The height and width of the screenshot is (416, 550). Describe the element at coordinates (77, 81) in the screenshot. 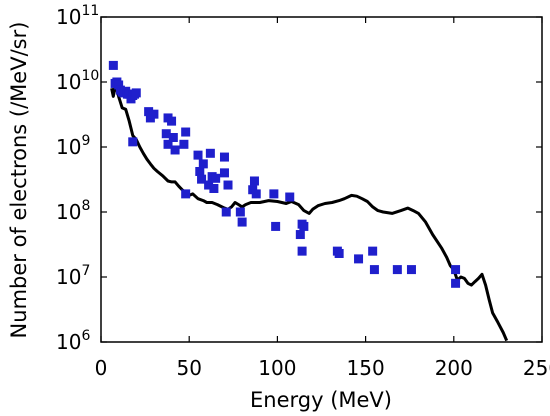

I see `y-tick-label: 10¹⁰` at that location.